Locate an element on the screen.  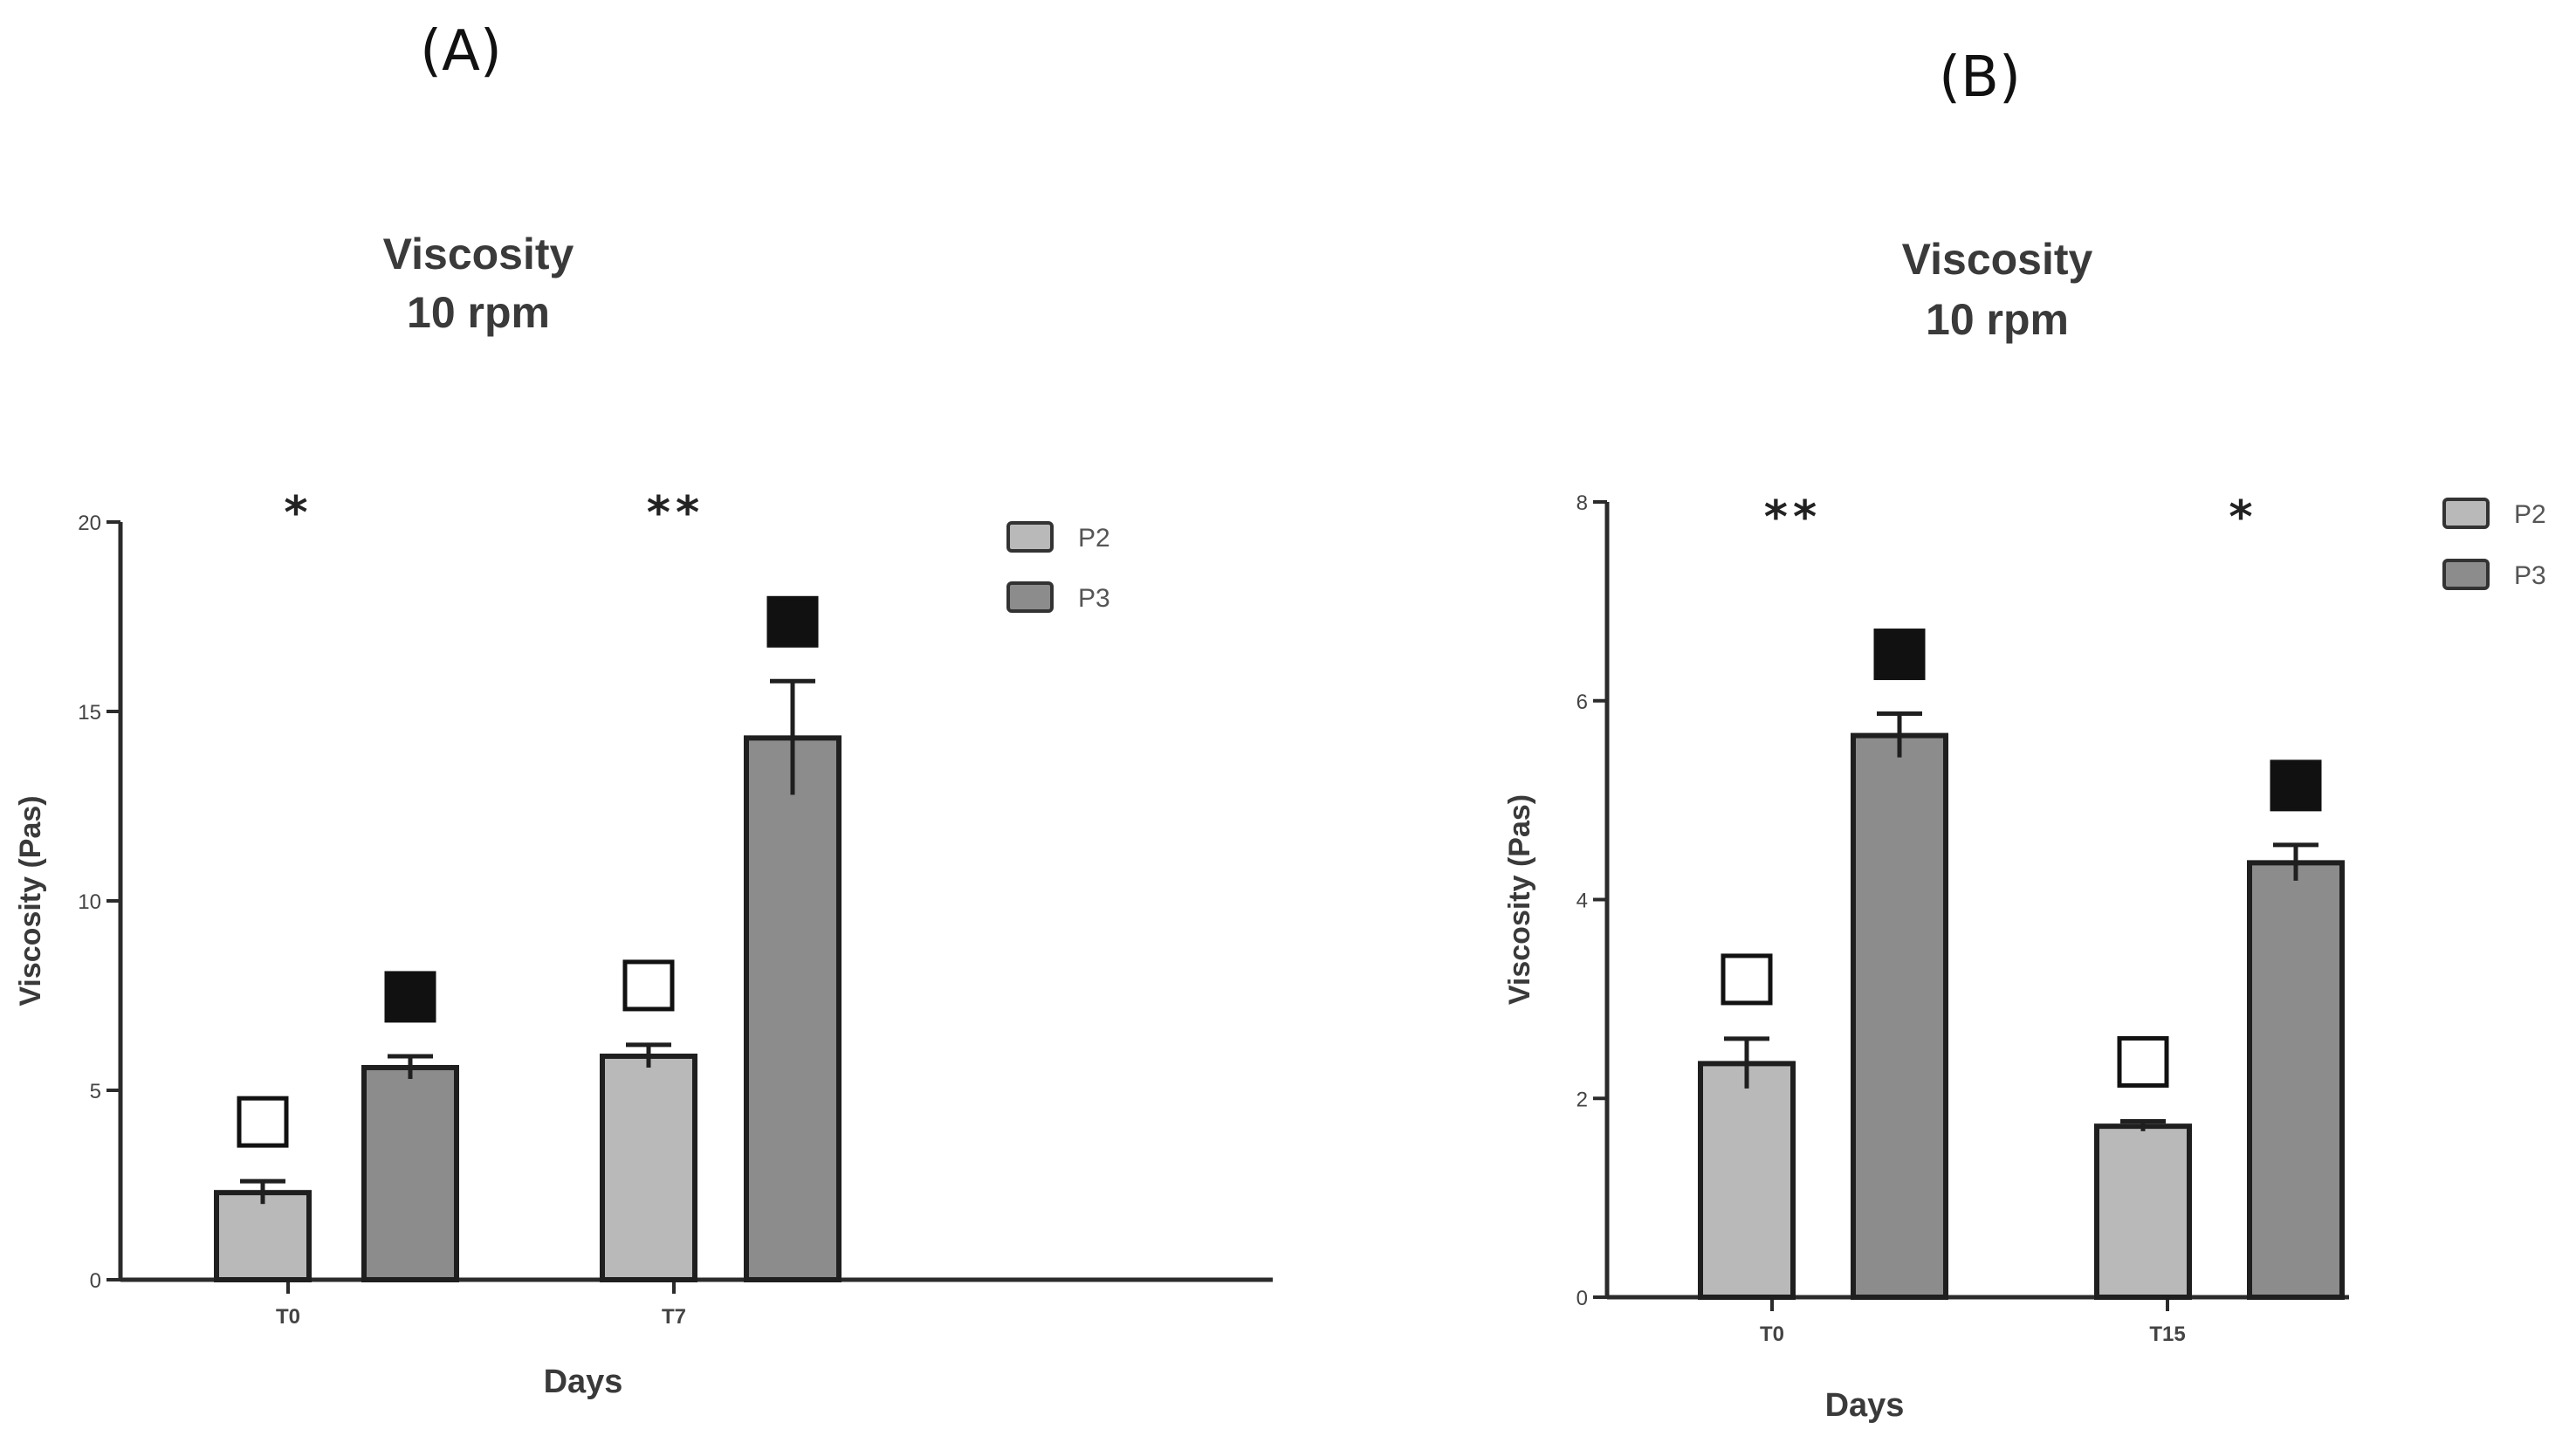
panel-label: (B) is located at coordinates (1980, 77).